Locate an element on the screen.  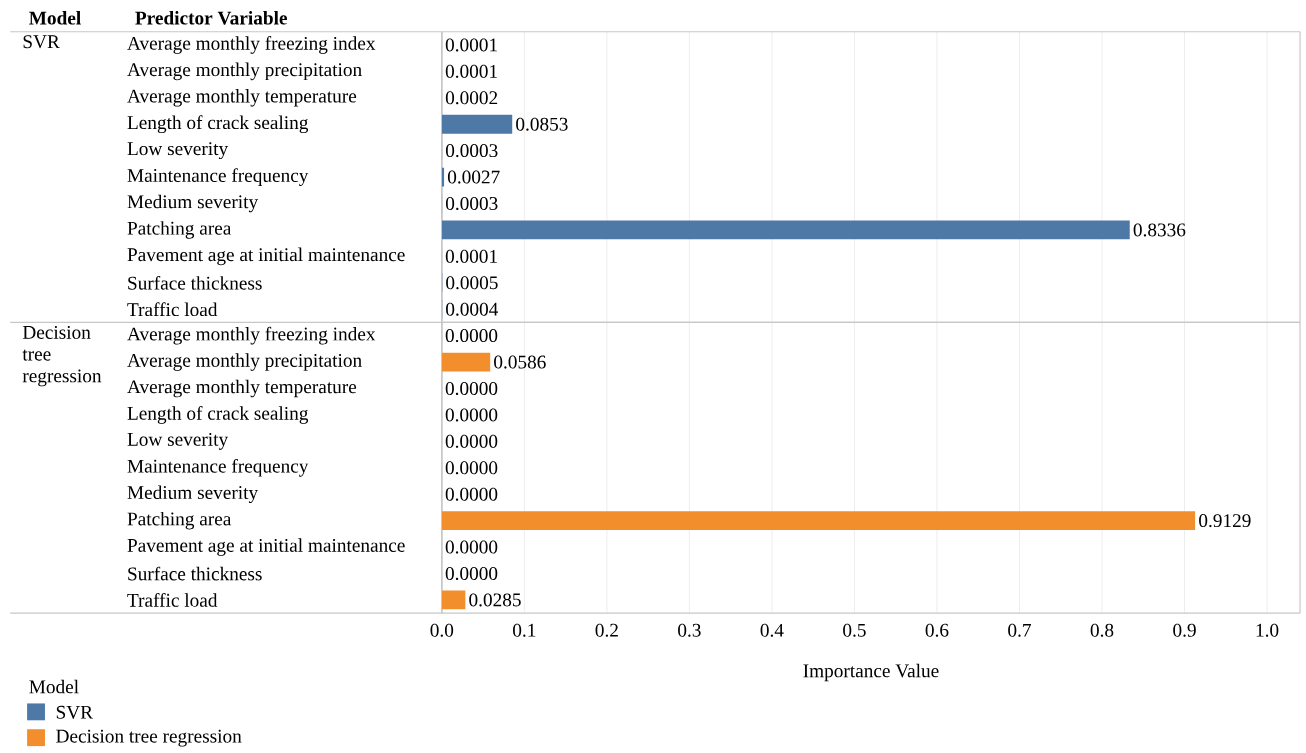
legend-label: Decision tree regression is located at coordinates (149, 738).